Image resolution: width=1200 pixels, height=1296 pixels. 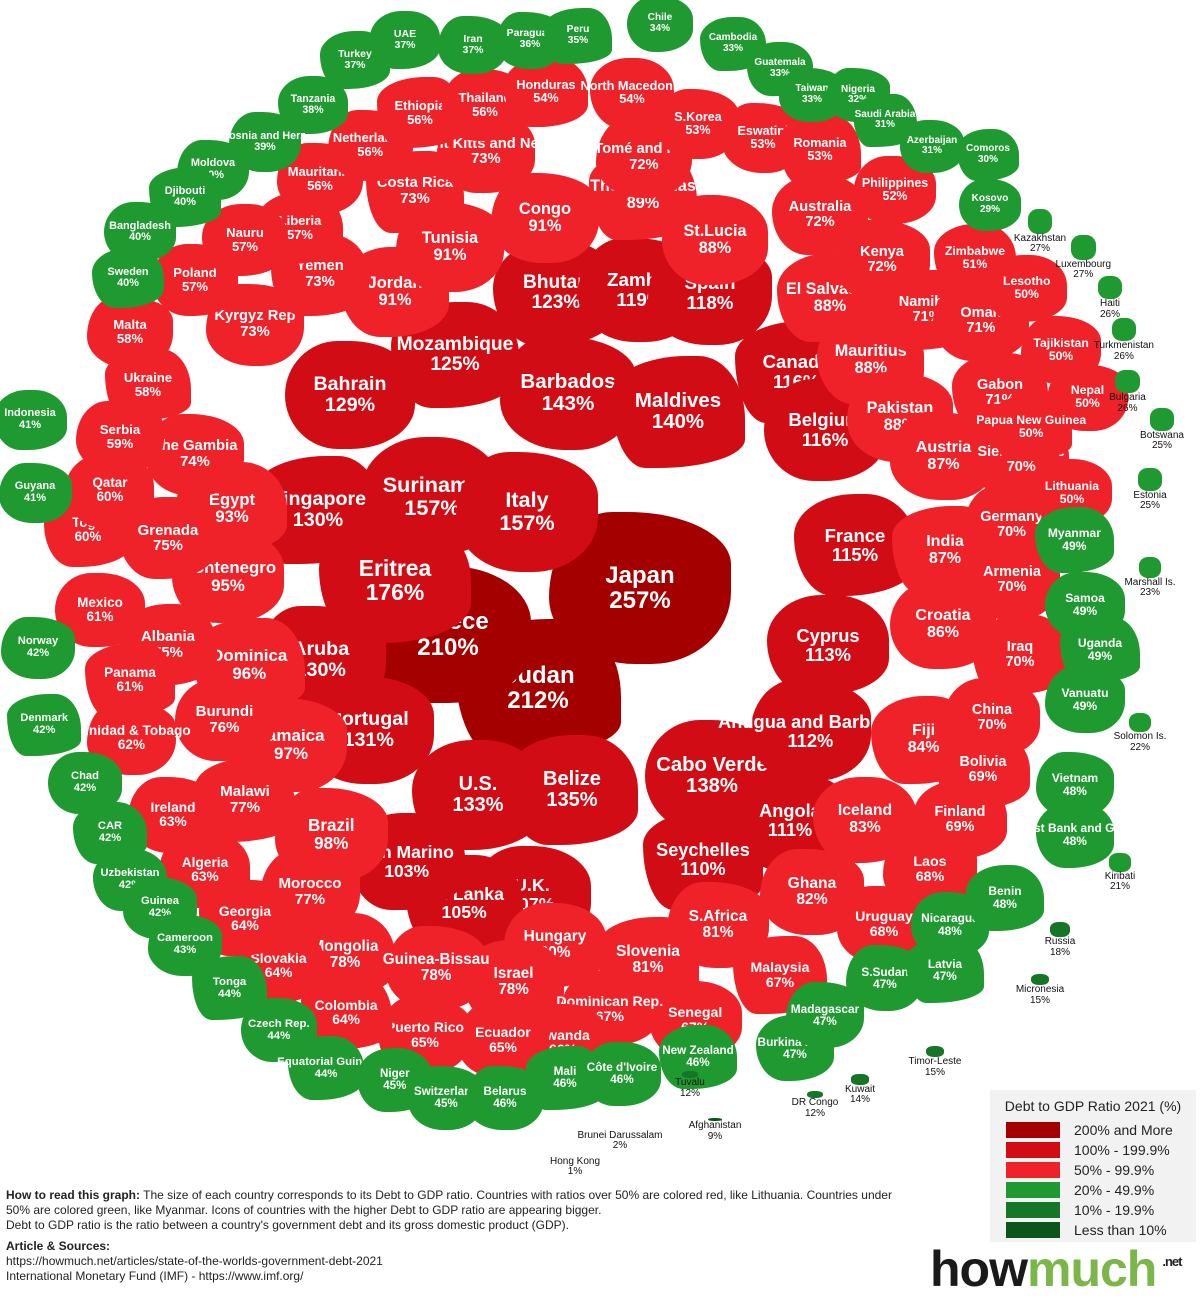 What do you see at coordinates (464, 912) in the screenshot?
I see `country-value: 105%` at bounding box center [464, 912].